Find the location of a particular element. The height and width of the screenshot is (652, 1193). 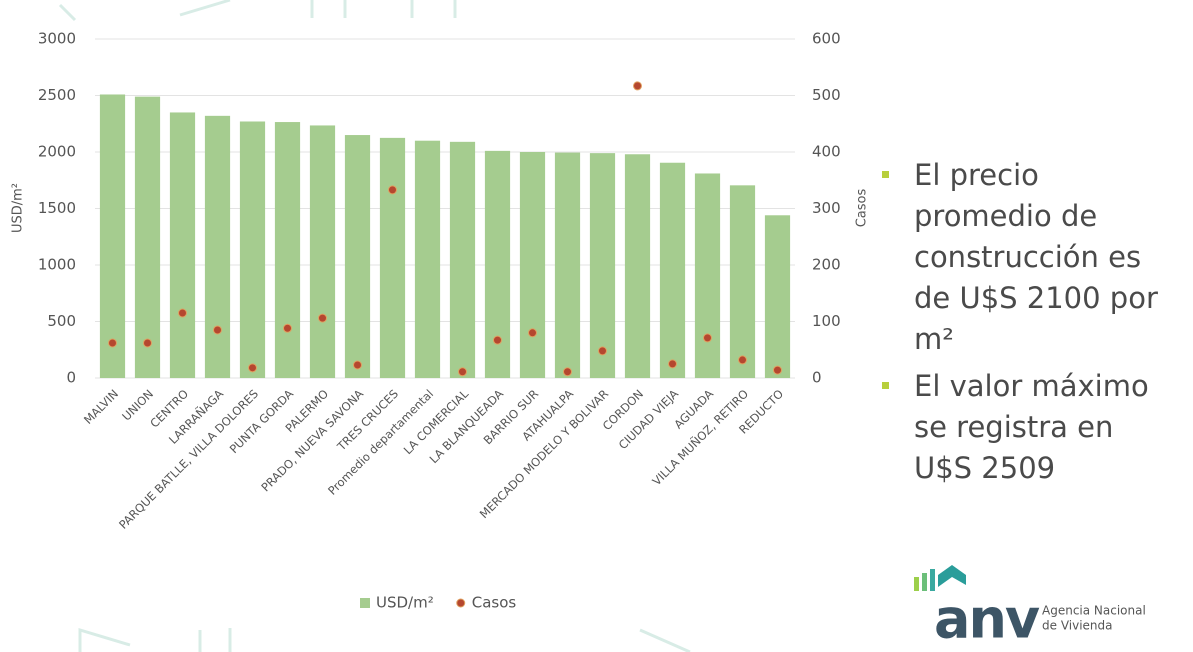

x-tick-label: MERCADO MODELO Y BOLIVAR is located at coordinates (544, 454).